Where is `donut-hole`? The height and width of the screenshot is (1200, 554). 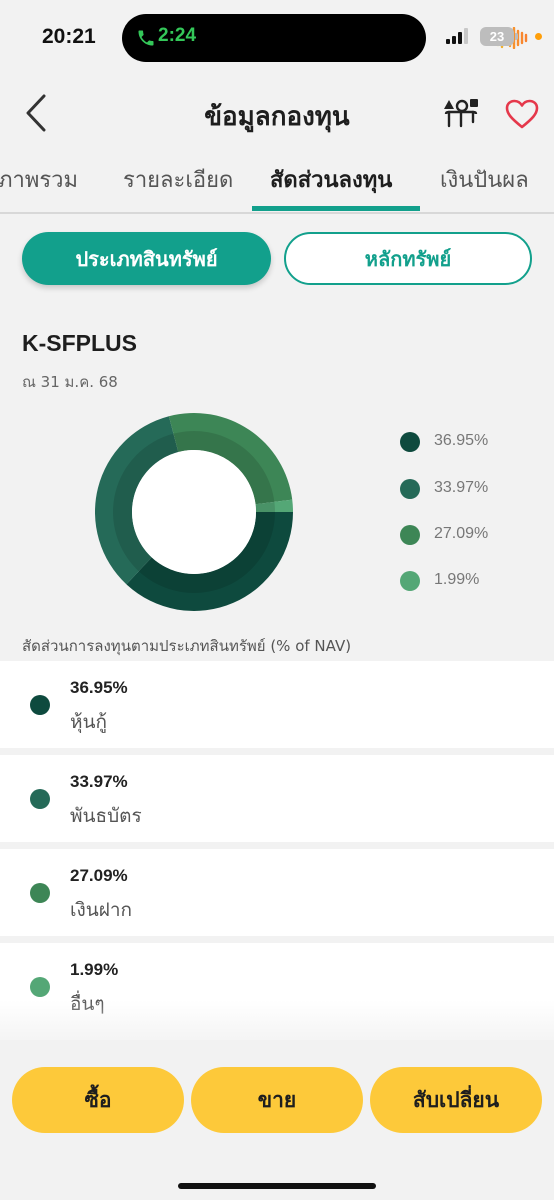 donut-hole is located at coordinates (194, 512).